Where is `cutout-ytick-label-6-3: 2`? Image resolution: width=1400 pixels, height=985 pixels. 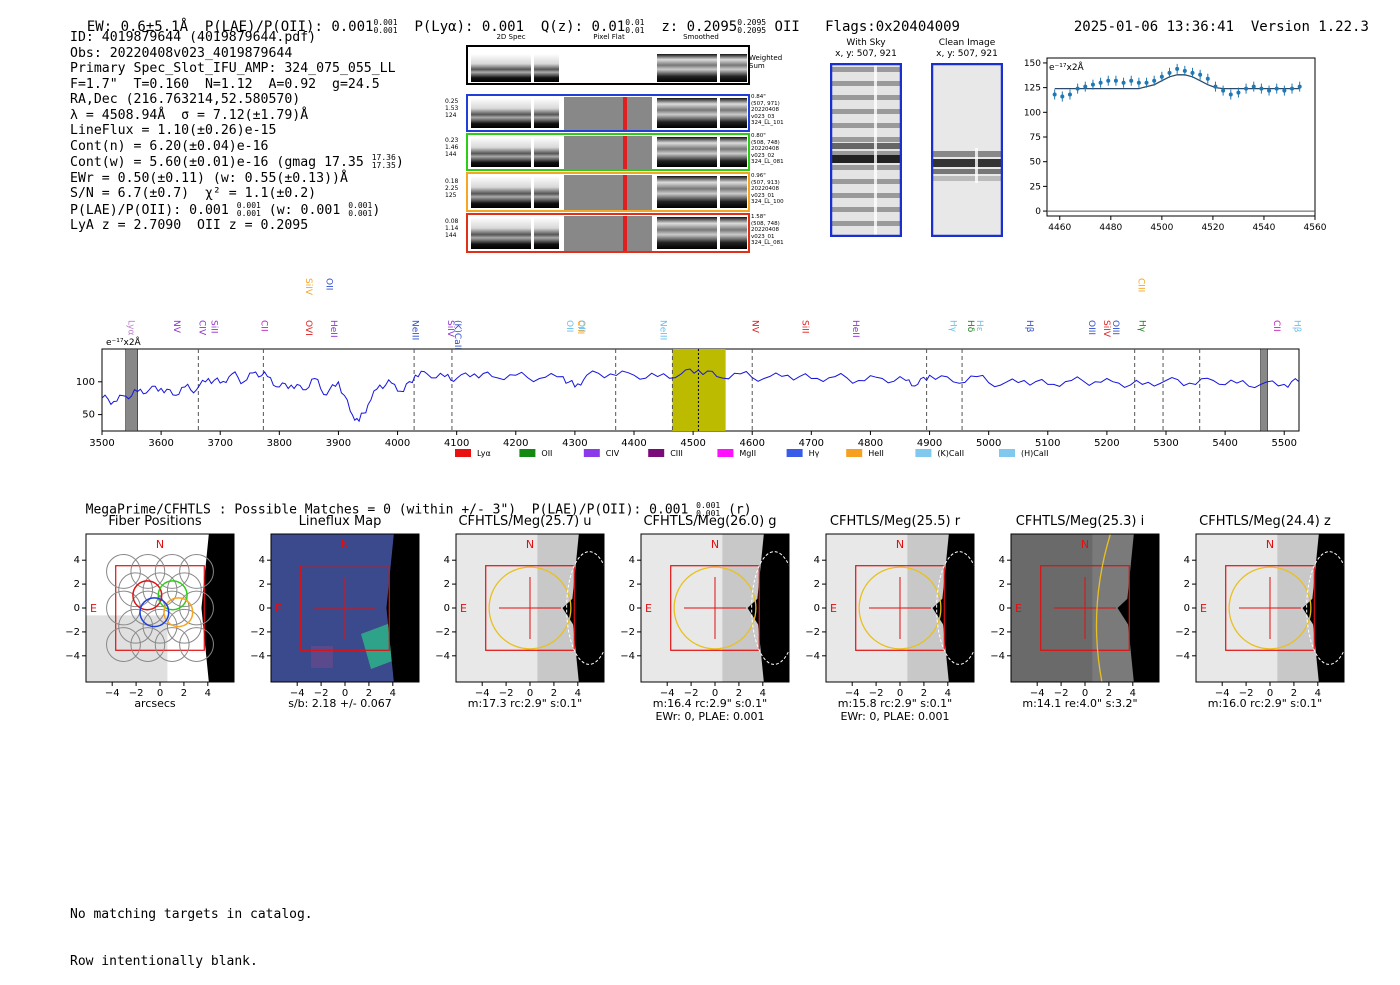
cutout-ytick-label-6-3: 2 is located at coordinates (1187, 584).